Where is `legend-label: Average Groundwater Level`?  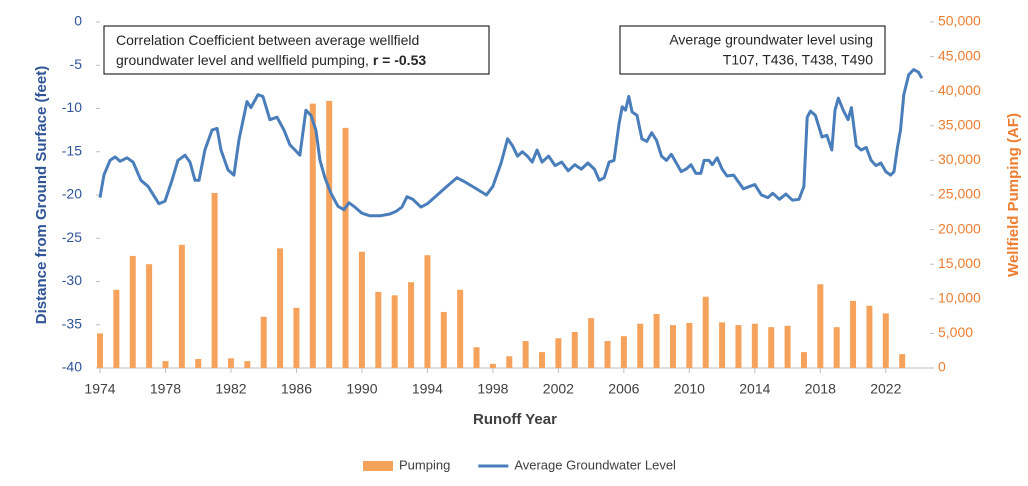 legend-label: Average Groundwater Level is located at coordinates (595, 464).